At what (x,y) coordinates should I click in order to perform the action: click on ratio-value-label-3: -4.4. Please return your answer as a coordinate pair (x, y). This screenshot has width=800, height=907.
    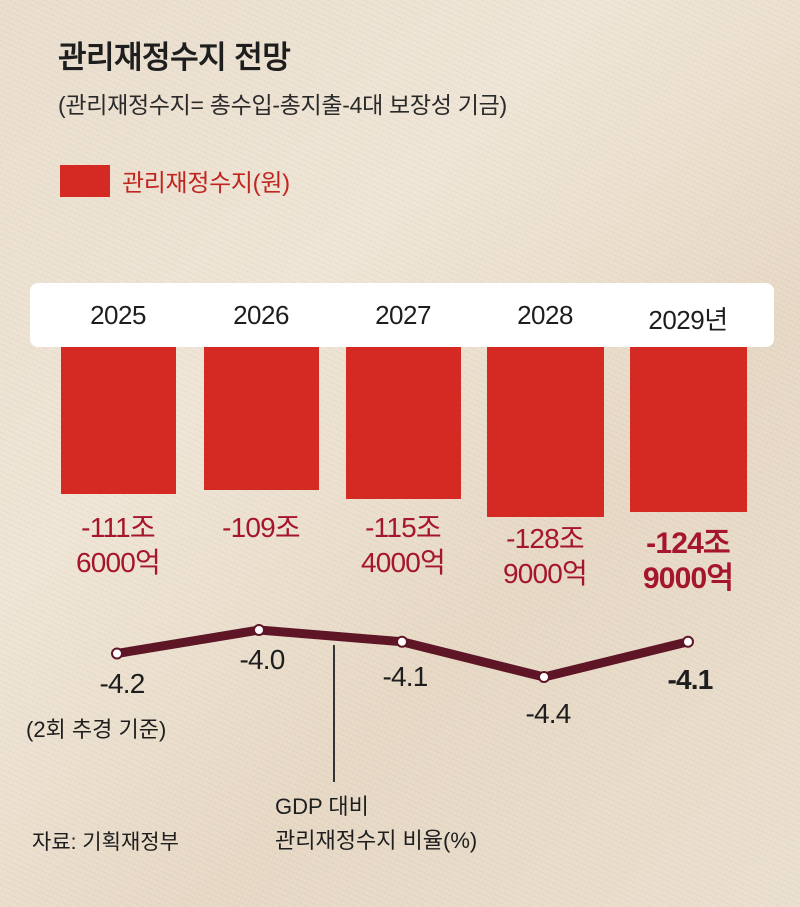
    Looking at the image, I should click on (548, 713).